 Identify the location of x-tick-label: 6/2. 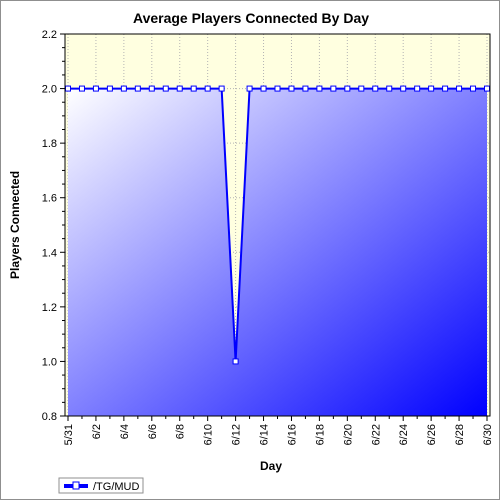
(97, 431).